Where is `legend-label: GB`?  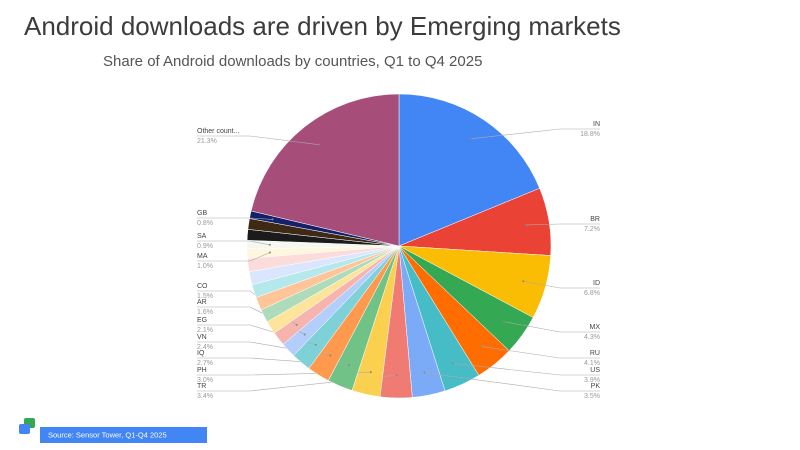 legend-label: GB is located at coordinates (202, 213).